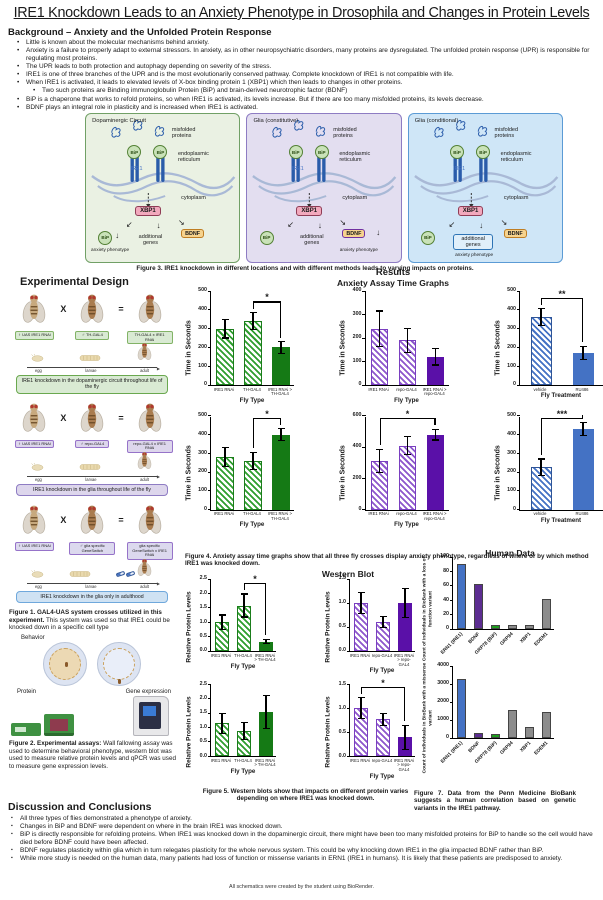 This screenshot has width=603, height=900. Describe the element at coordinates (66, 665) in the screenshot. I see `fly-dot-icon` at that location.